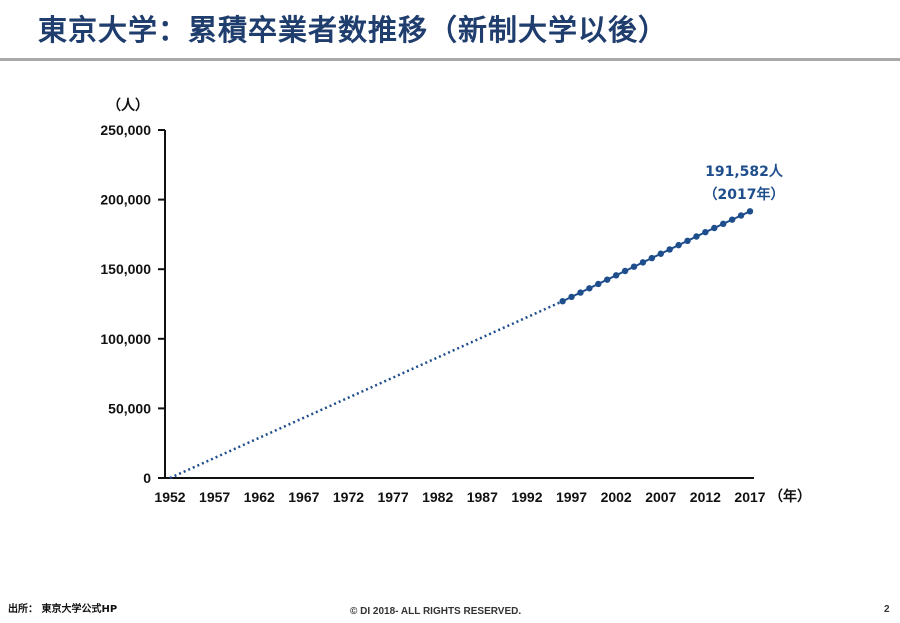 The height and width of the screenshot is (623, 900). I want to click on y-tick-label: 0, so click(147, 478).